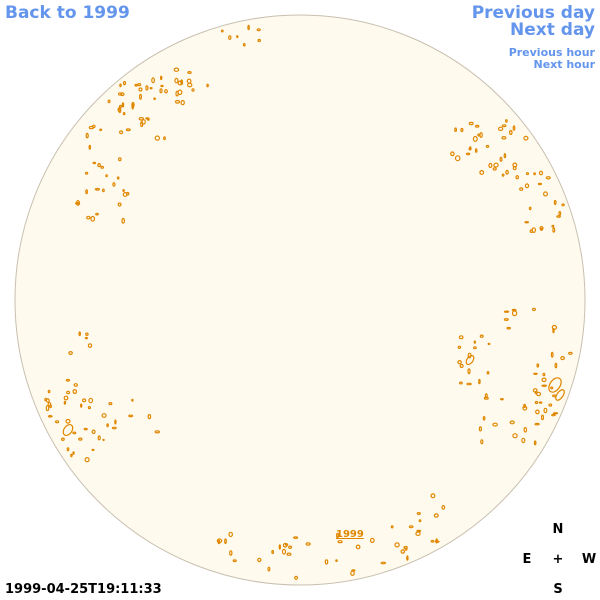  I want to click on compass-north-label: N, so click(558, 529).